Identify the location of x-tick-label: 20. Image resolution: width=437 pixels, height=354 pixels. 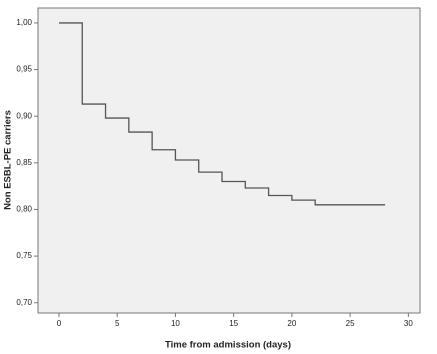
(291, 323).